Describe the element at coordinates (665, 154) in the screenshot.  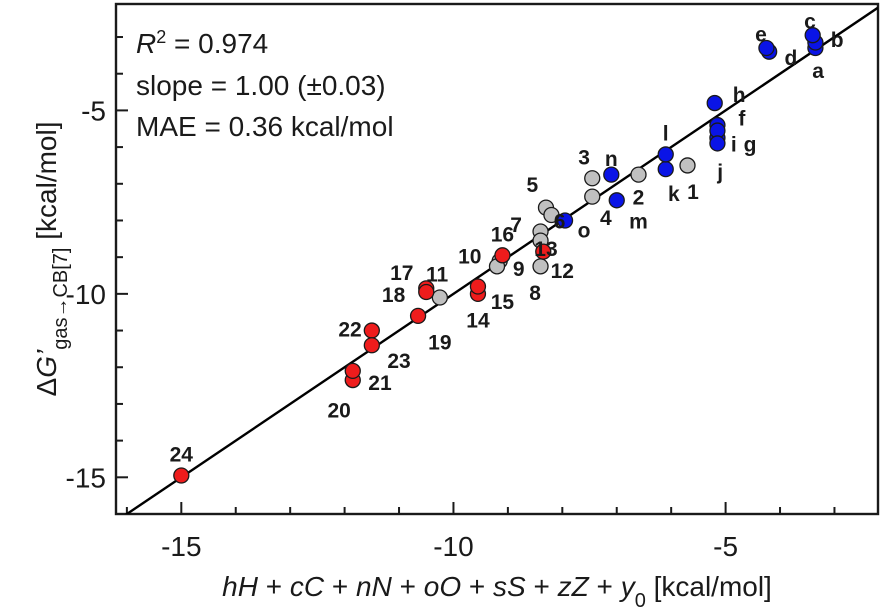
I see `point-blue-l` at that location.